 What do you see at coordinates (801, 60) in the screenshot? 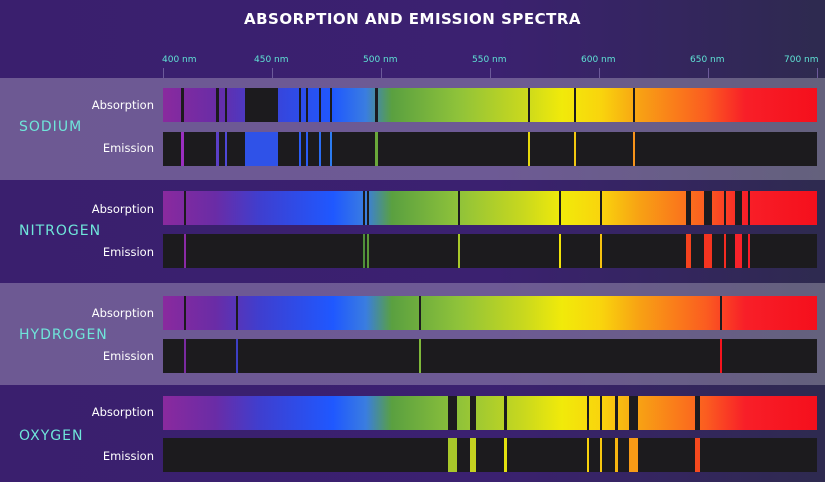
I see `axis-tick-label: 700 nm` at bounding box center [801, 60].